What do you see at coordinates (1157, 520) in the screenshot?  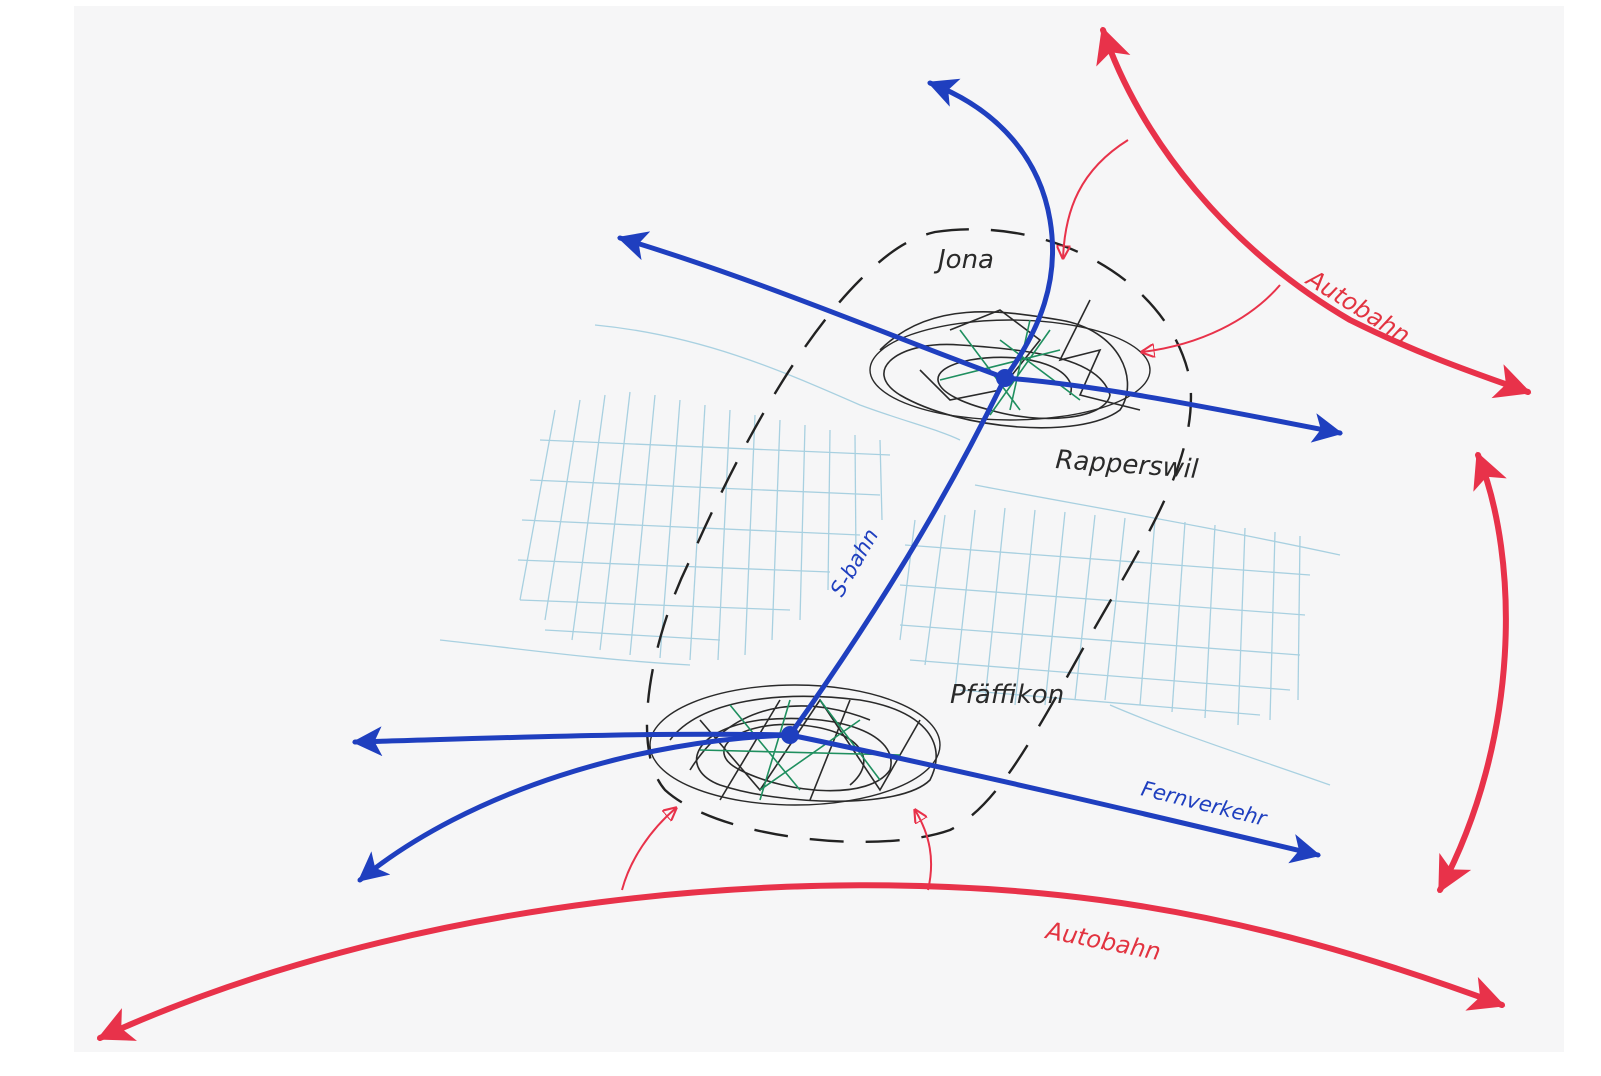 I see `lake-shore-east` at bounding box center [1157, 520].